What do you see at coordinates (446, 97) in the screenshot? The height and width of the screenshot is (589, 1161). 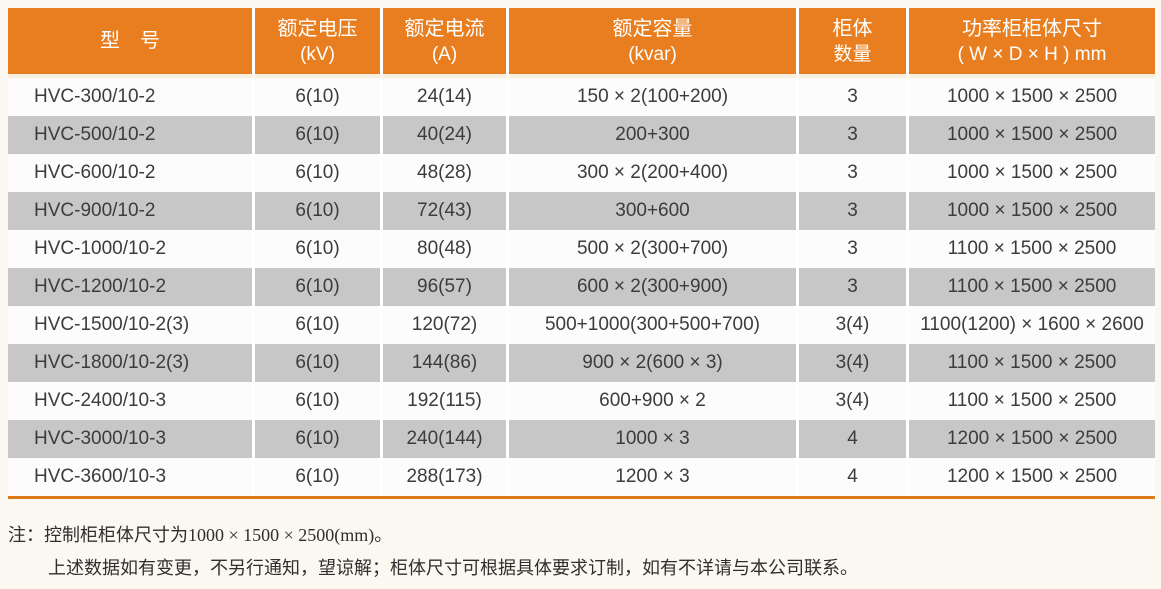 I see `rated-current-cell: 24(14)` at bounding box center [446, 97].